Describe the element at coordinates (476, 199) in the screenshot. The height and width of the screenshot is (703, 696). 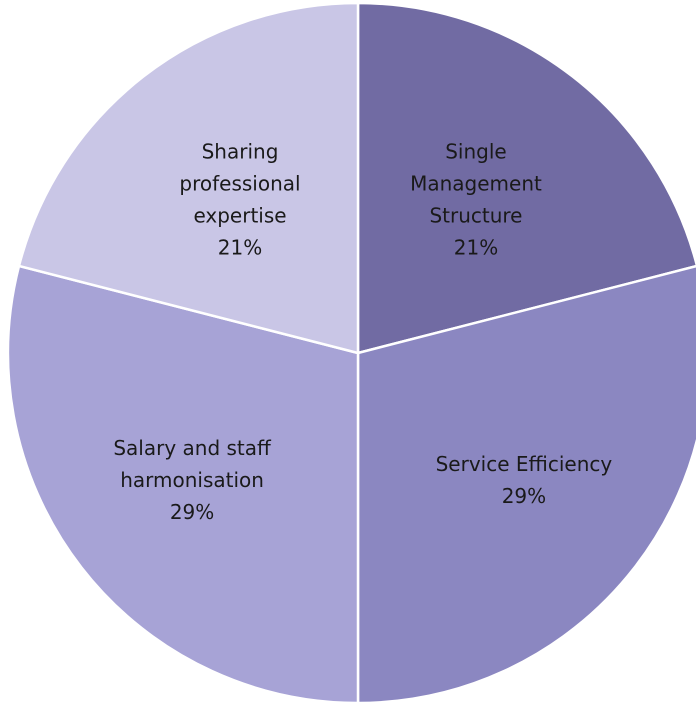
I see `slice-label-0: Single Management Structure 21%` at that location.